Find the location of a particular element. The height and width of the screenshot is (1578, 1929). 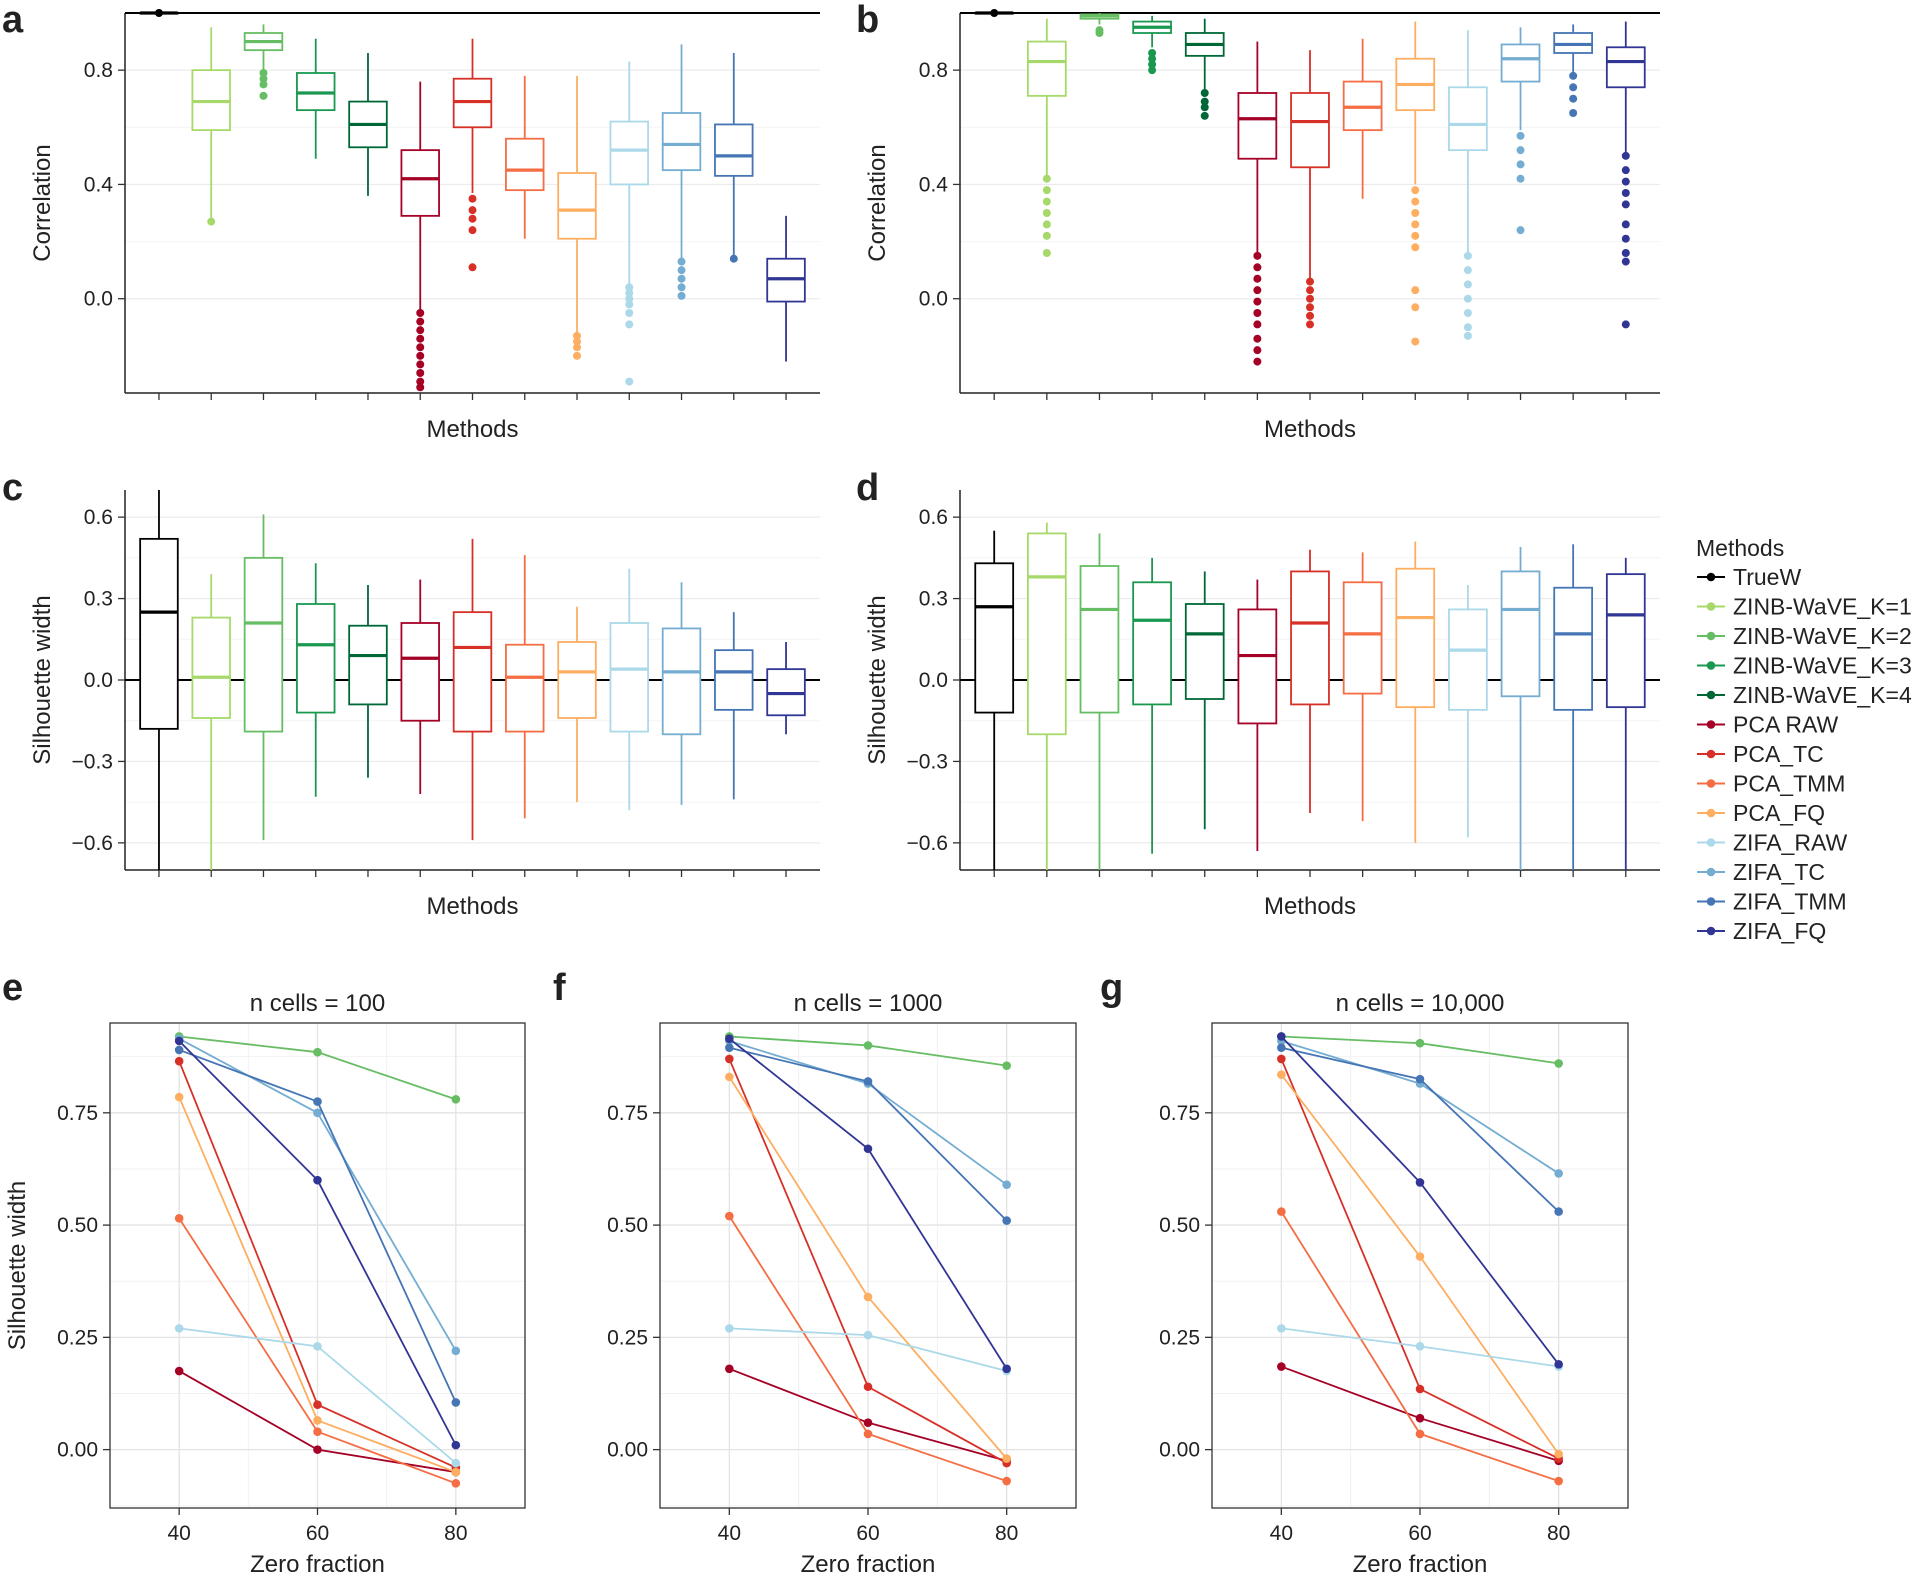

y-tick-label: 0.4 is located at coordinates (99, 184).